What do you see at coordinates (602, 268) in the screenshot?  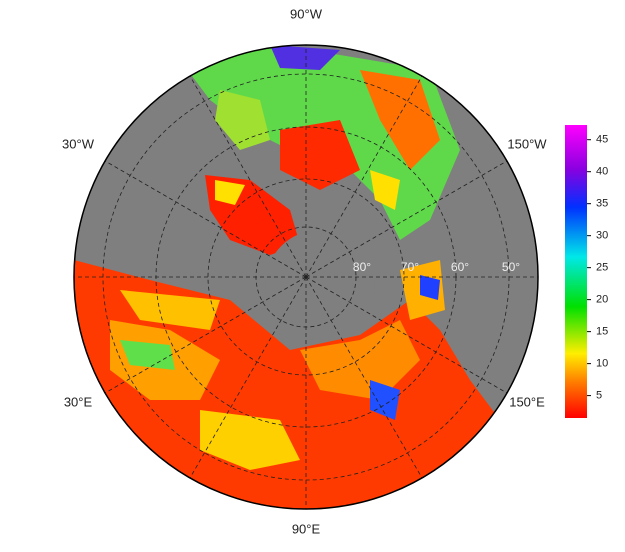 I see `colorbar-tick-label: 25` at bounding box center [602, 268].